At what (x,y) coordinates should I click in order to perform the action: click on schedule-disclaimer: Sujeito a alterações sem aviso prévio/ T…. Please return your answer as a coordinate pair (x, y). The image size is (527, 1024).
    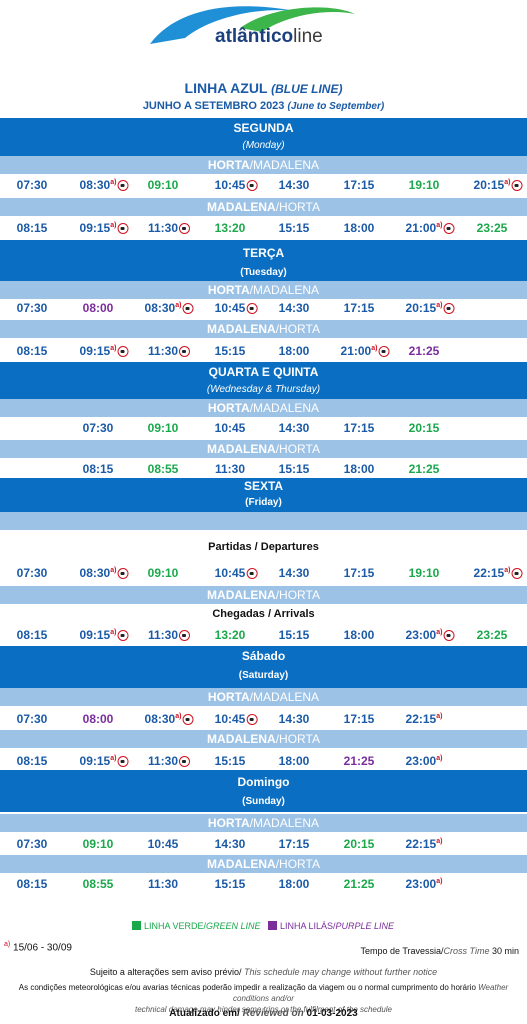
    Looking at the image, I should click on (263, 972).